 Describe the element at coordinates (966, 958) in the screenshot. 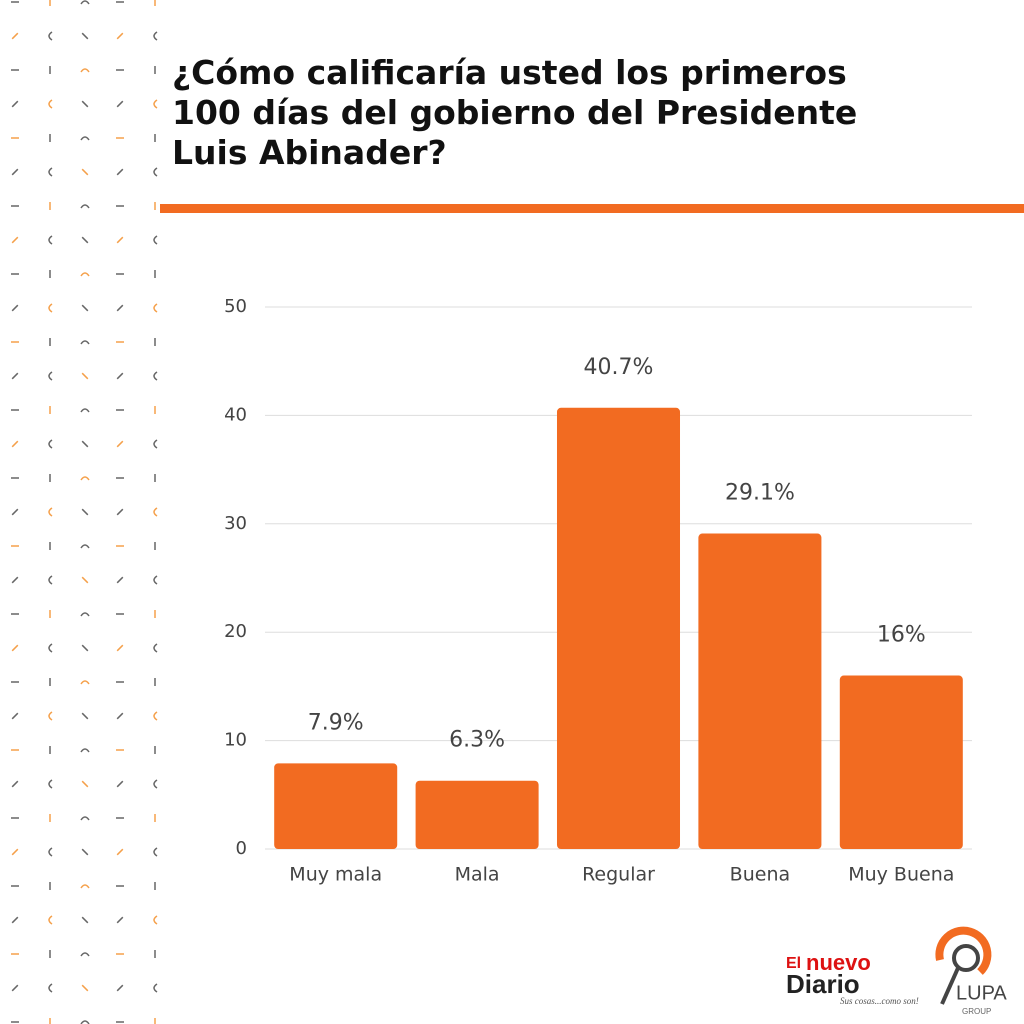

I see `logo-lens` at that location.